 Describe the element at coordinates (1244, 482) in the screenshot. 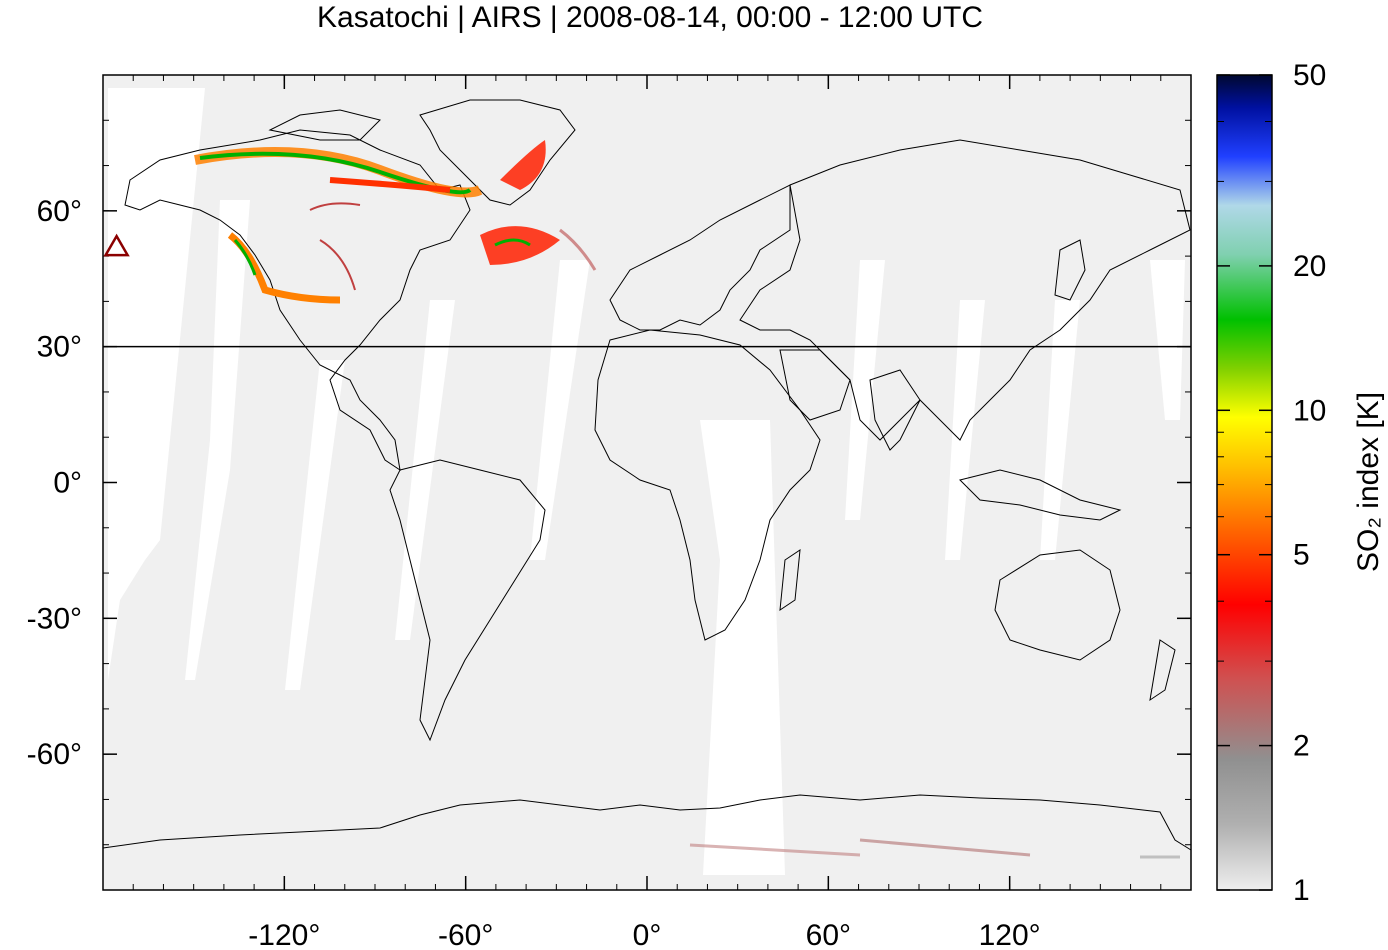

I see `colorbar` at that location.